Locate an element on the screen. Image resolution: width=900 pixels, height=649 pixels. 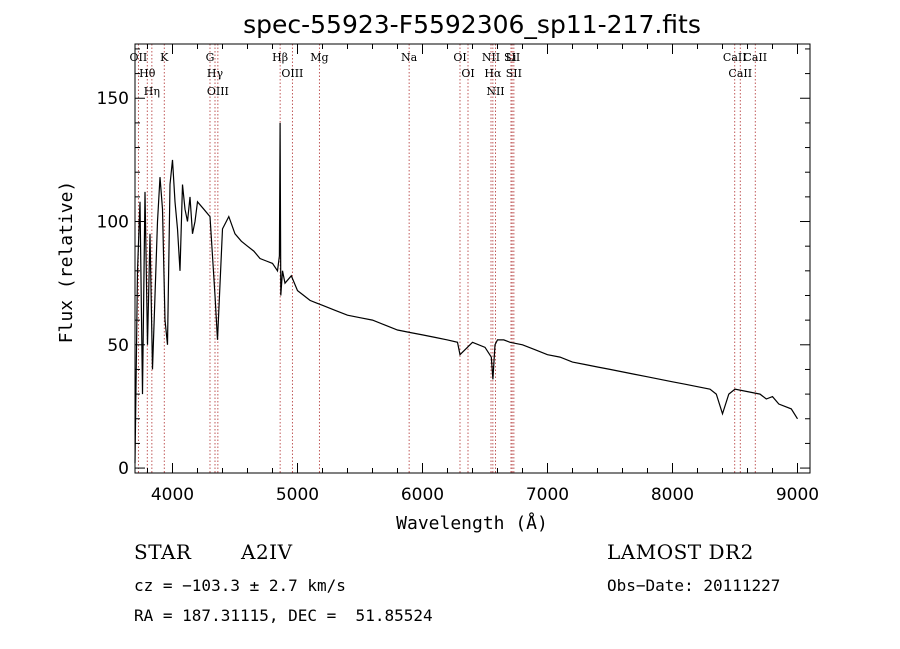
coordinates: RA = 187.31115, DEC = 51.85524 is located at coordinates (283, 615).